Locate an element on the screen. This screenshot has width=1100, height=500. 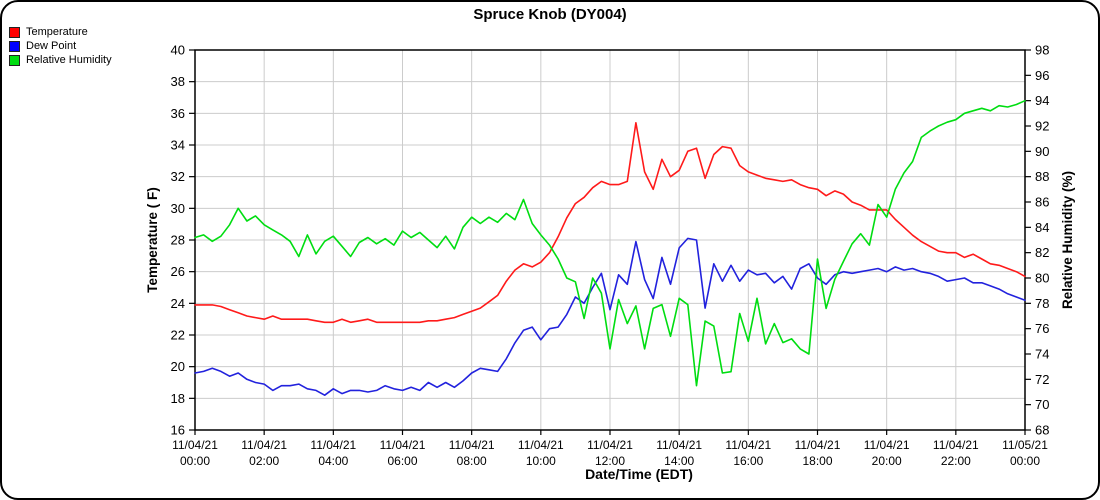
y-right-tick-label: 74 is located at coordinates (1042, 354).